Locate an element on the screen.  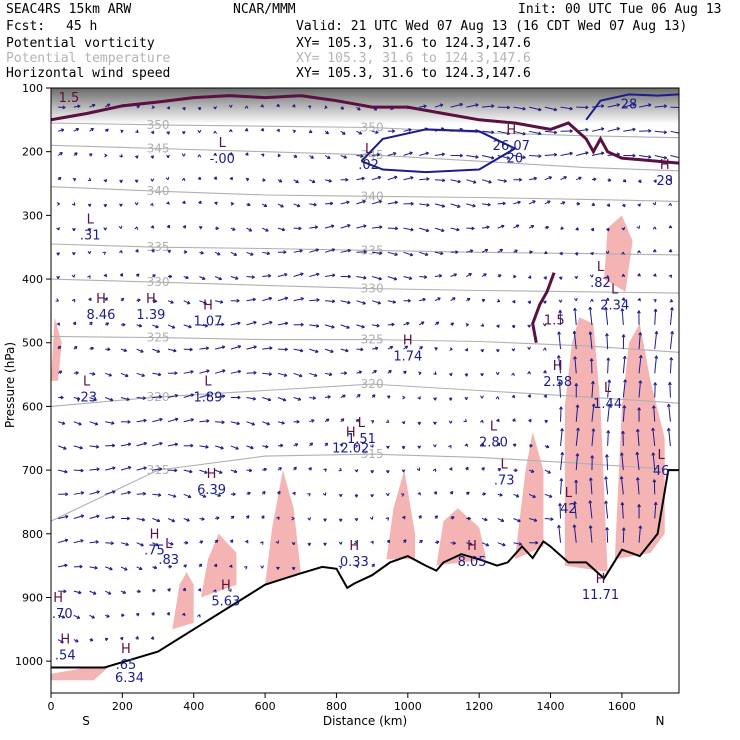
field-1-xy: XY= 105.3, 31.6 to 124.3,147.6 is located at coordinates (413, 43).